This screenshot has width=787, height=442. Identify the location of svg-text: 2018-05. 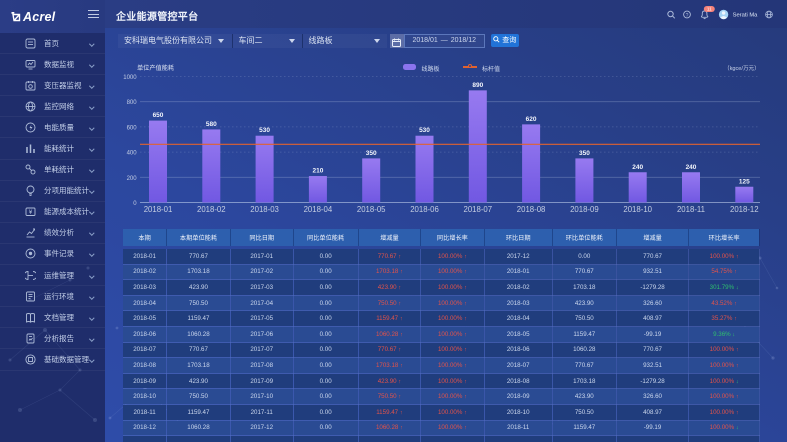
(371, 209).